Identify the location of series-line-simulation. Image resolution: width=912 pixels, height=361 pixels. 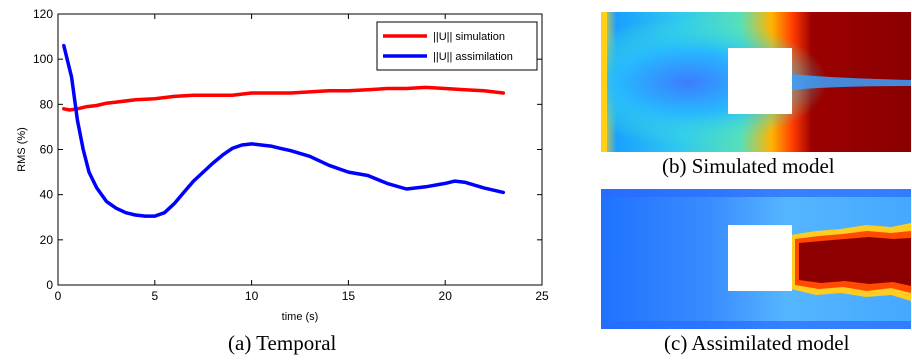
(284, 98).